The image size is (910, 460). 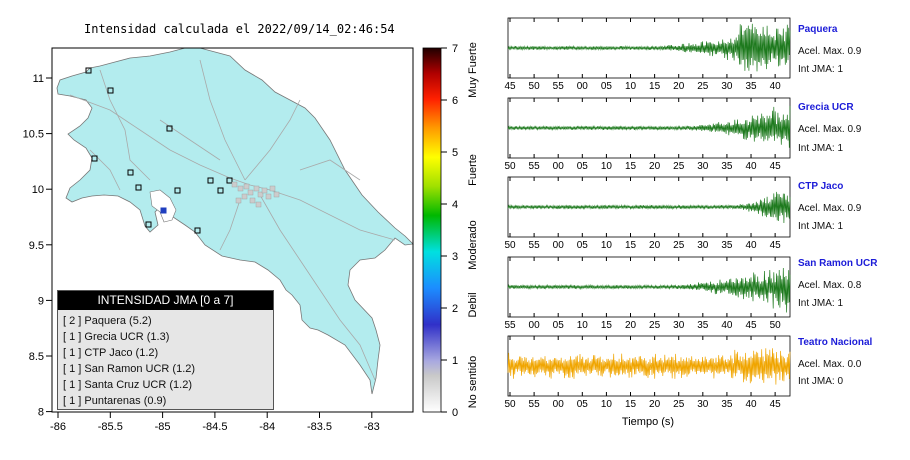 What do you see at coordinates (455, 101) in the screenshot?
I see `colorbar-tick-label: 6` at bounding box center [455, 101].